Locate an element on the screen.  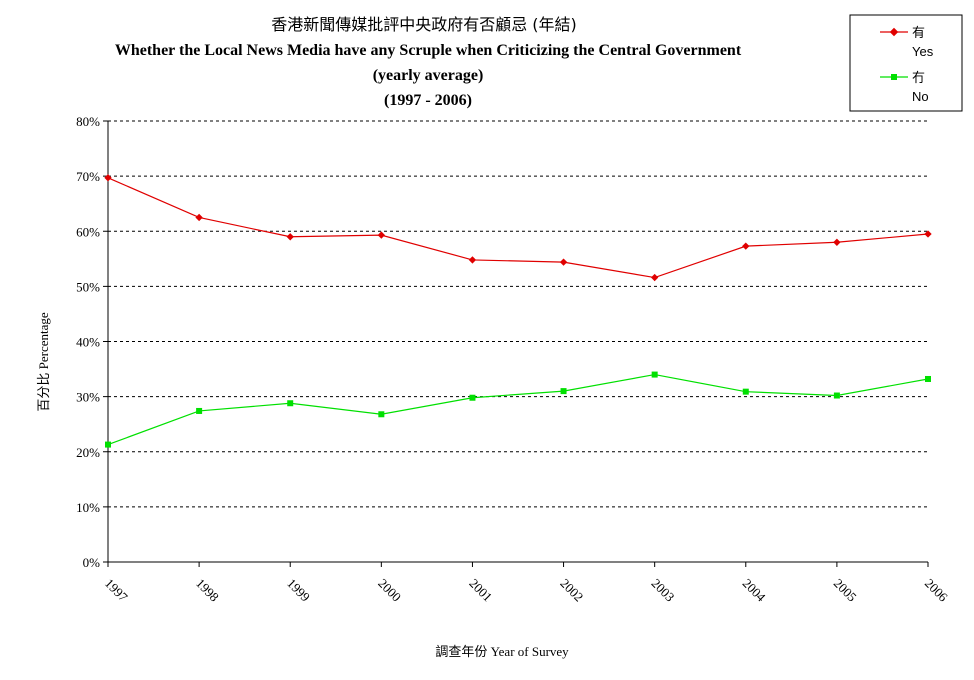
chart-title-line-1: 香港新聞傳媒批評中央政府有否顧忌 (年結) is located at coordinates (424, 24).